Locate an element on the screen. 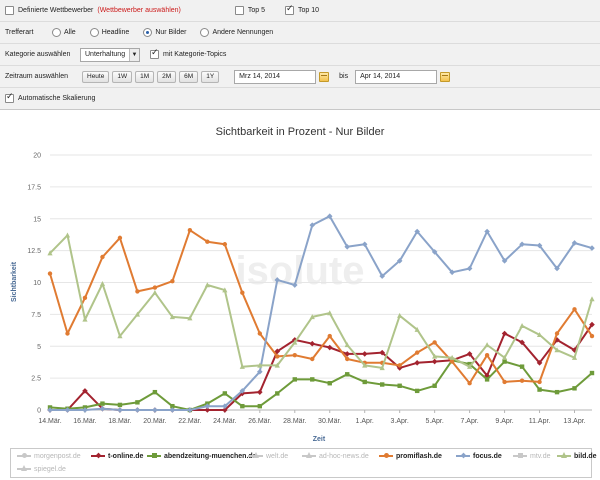 This screenshot has width=600, height=480. preset-1m-button: 1M is located at coordinates (145, 76).